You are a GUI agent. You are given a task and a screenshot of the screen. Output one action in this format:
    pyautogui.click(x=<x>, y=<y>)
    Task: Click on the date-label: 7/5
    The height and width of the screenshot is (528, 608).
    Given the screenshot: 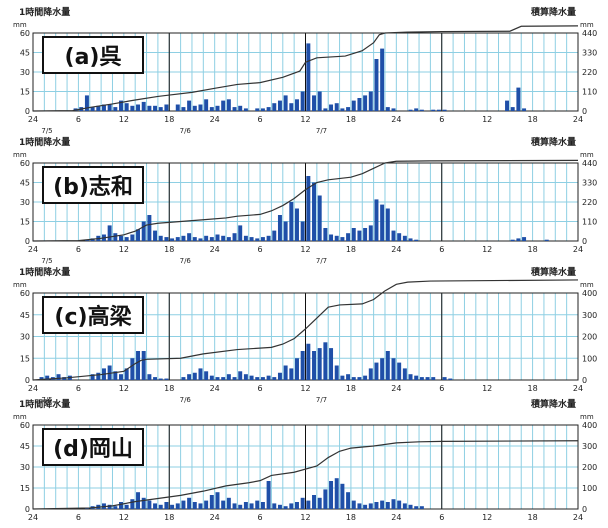 What is the action you would take?
    pyautogui.click(x=46, y=131)
    